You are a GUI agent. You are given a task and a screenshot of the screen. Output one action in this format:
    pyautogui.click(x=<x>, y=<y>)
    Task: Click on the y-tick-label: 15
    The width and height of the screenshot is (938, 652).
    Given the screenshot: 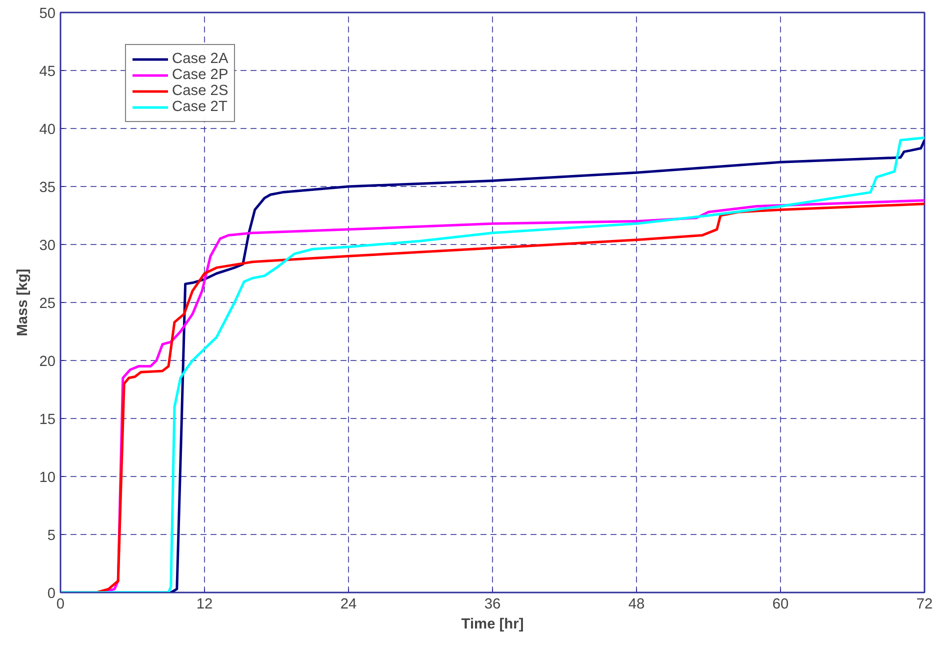 What is the action you would take?
    pyautogui.click(x=47, y=420)
    